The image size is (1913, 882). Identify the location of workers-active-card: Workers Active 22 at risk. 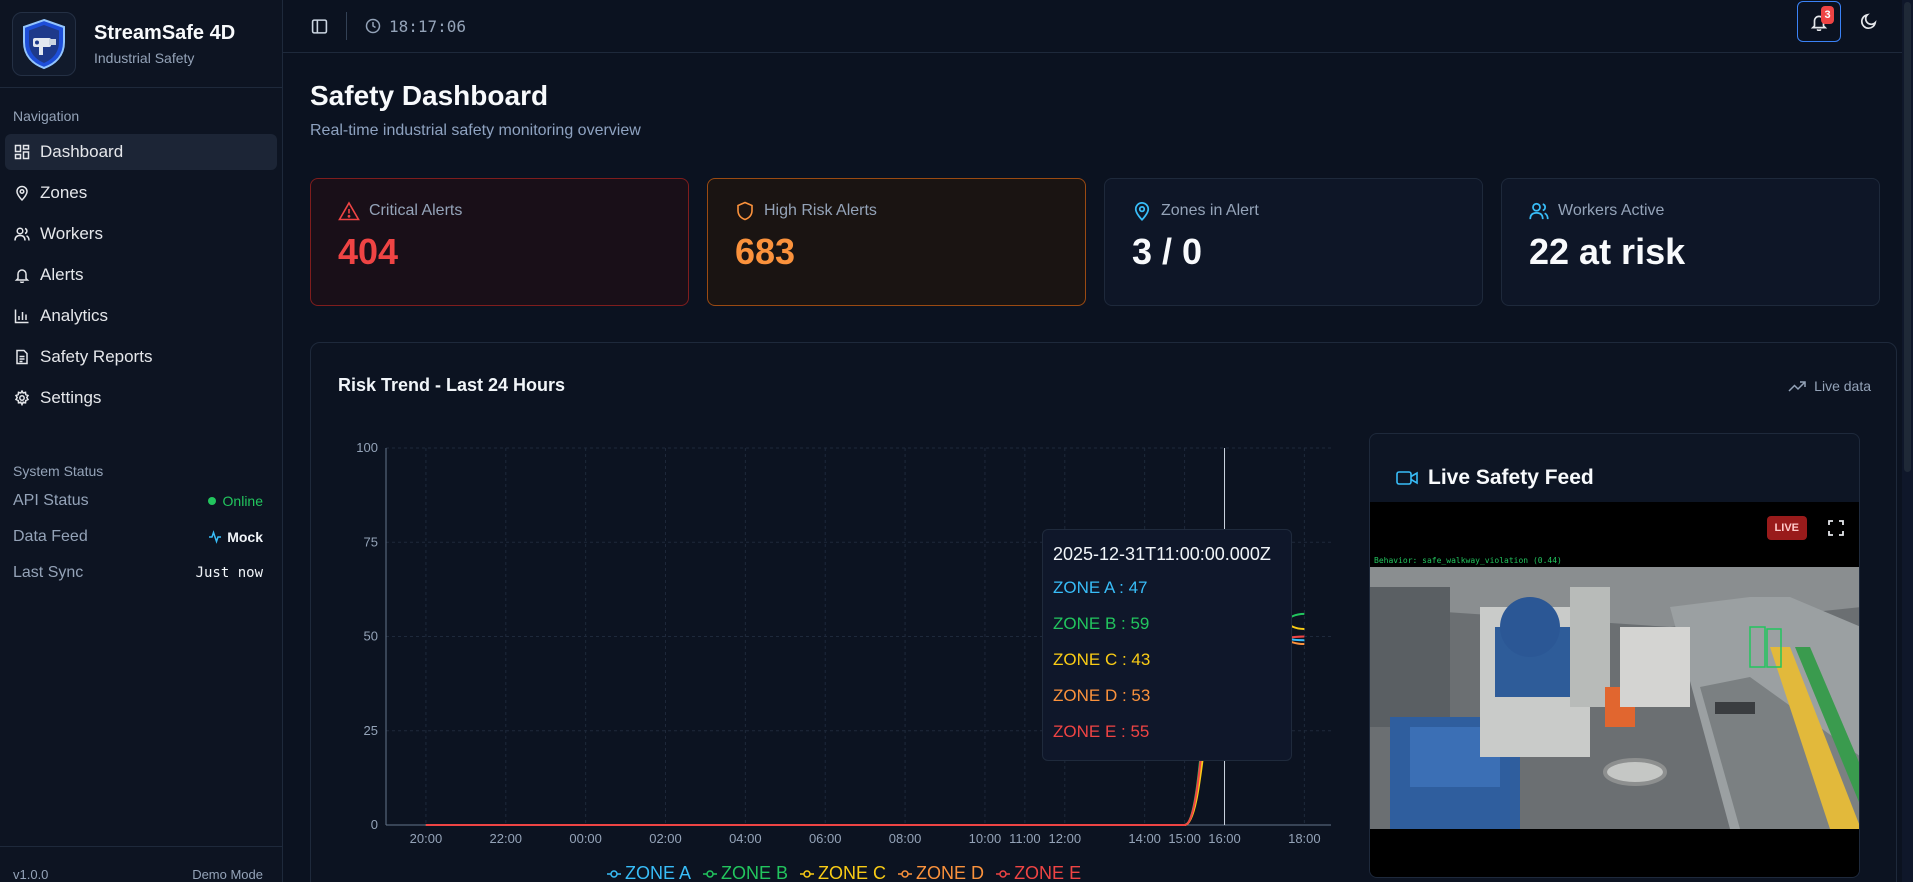
(1690, 242).